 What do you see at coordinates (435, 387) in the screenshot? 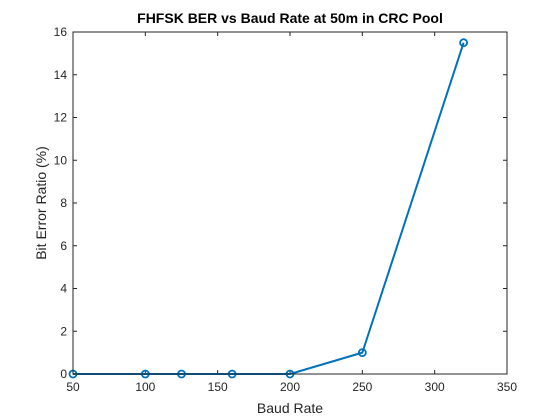
I see `x-tick-label: 300` at bounding box center [435, 387].